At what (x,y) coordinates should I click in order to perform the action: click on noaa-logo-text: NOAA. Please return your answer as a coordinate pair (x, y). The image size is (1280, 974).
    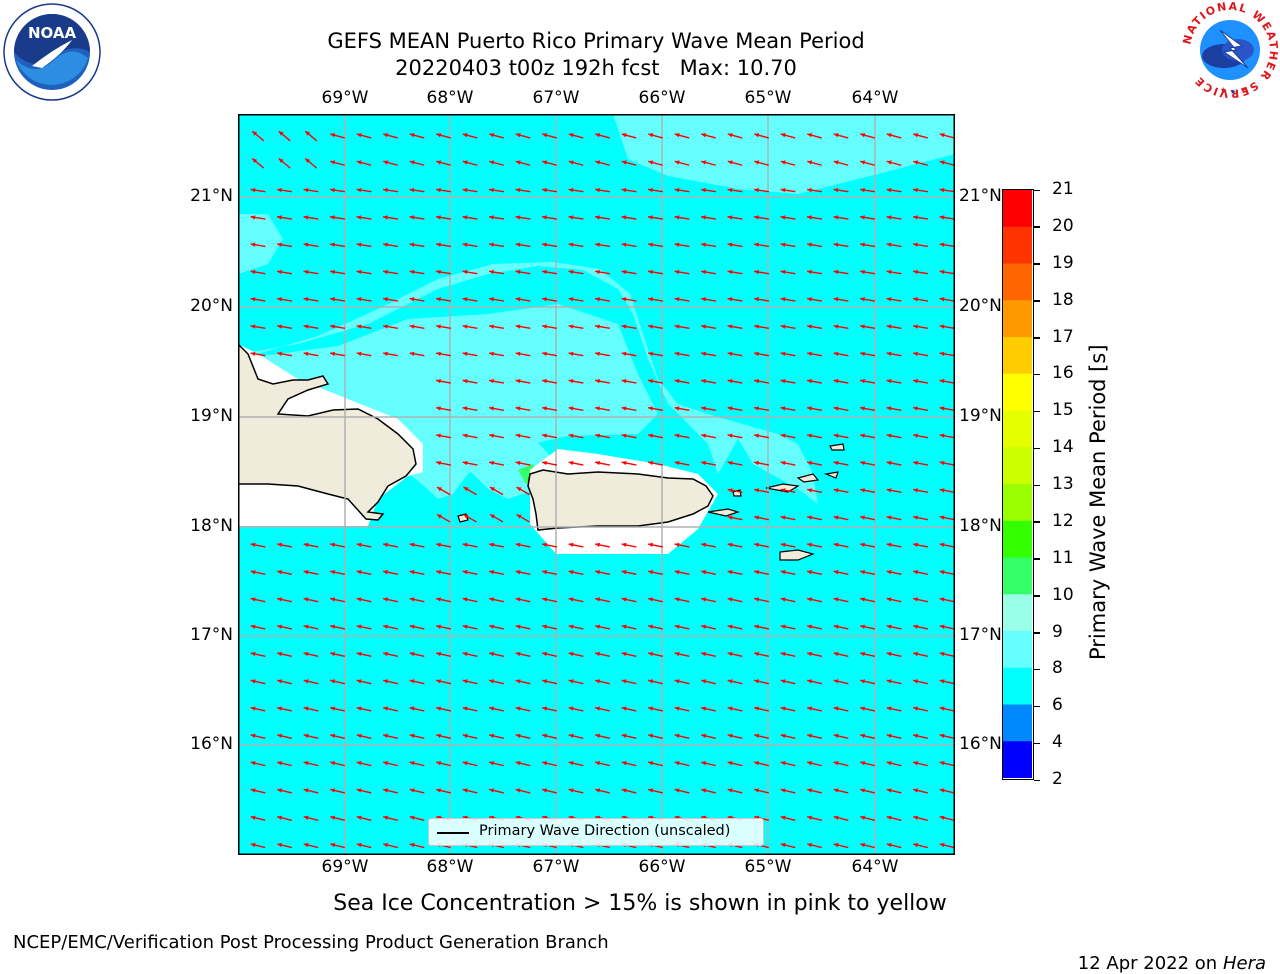
    Looking at the image, I should click on (52, 33).